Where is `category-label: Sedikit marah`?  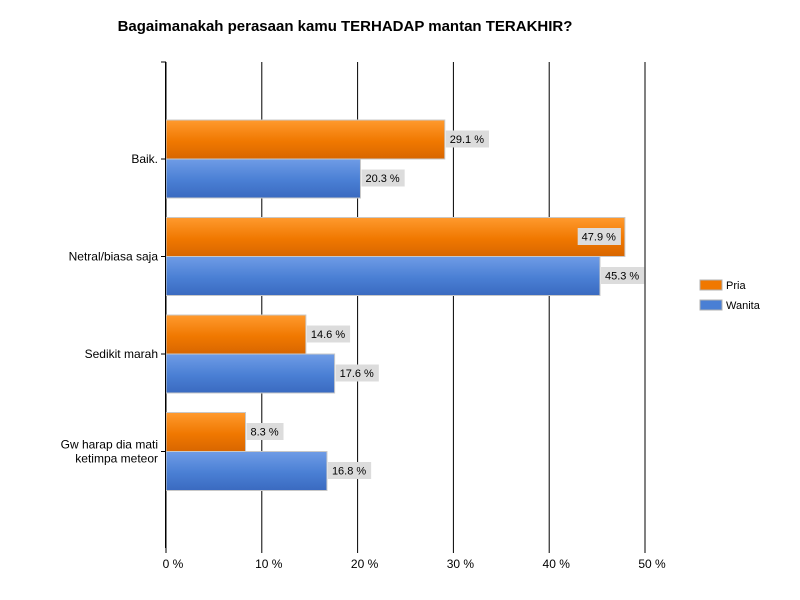 category-label: Sedikit marah is located at coordinates (121, 354).